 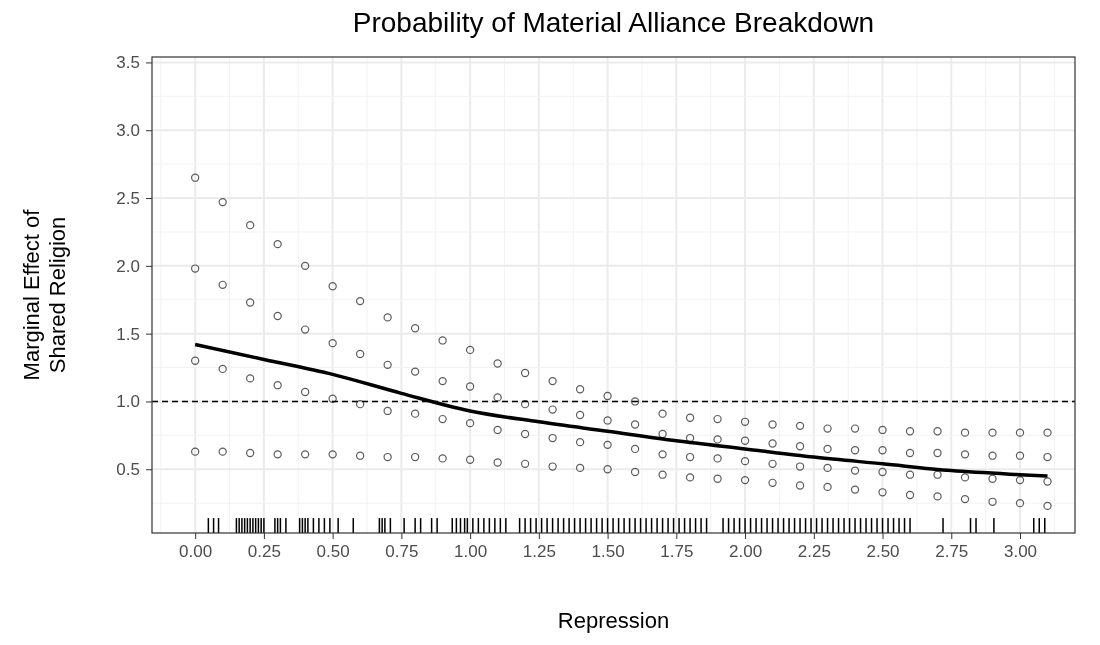 I want to click on x-tick-label: 2.25, so click(x=814, y=552).